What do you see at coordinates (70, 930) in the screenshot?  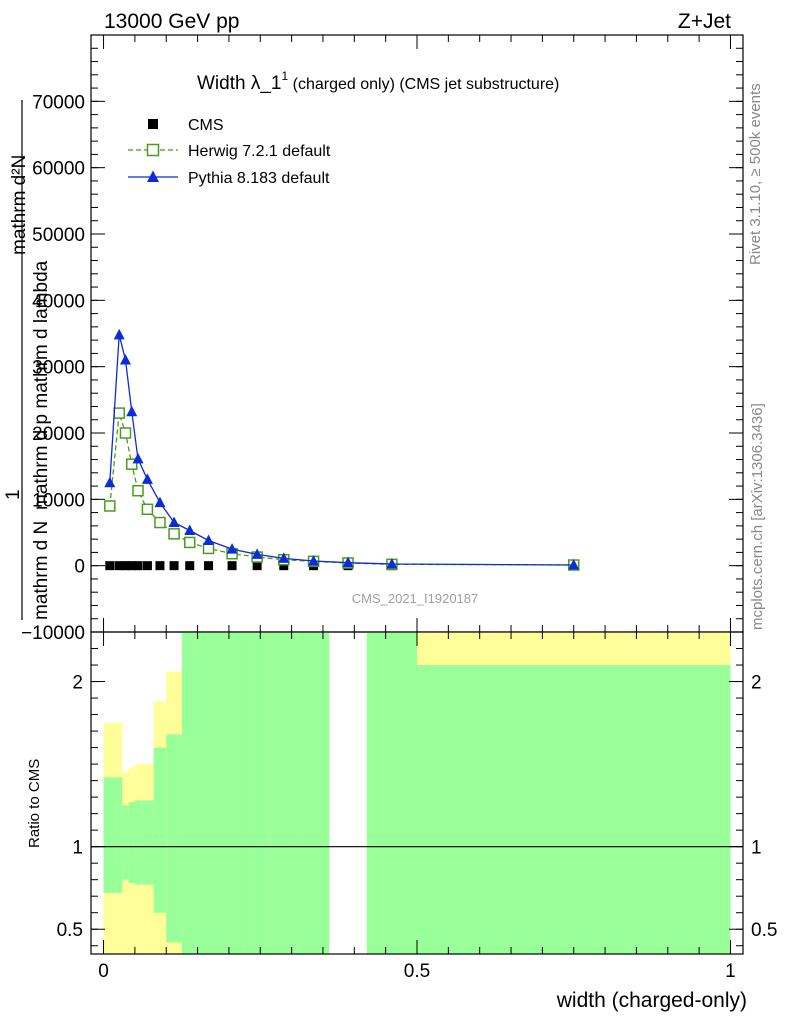 I see `ratio-ytick-label: 0.5` at bounding box center [70, 930].